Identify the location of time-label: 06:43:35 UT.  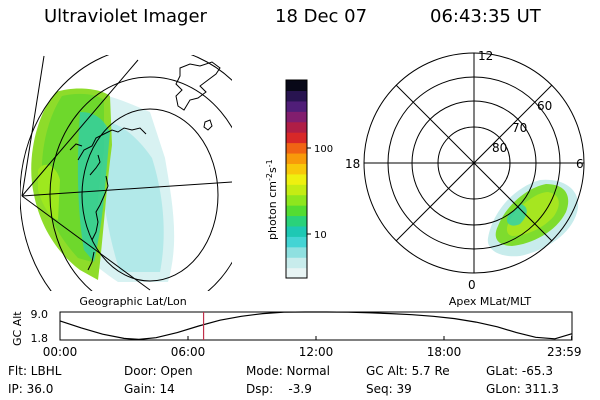
(485, 16).